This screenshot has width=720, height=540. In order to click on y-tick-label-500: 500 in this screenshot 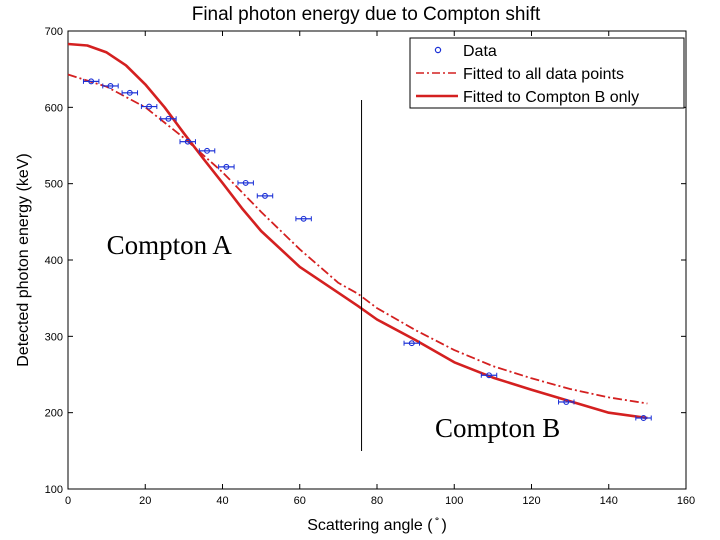, I will do `click(54, 185)`.